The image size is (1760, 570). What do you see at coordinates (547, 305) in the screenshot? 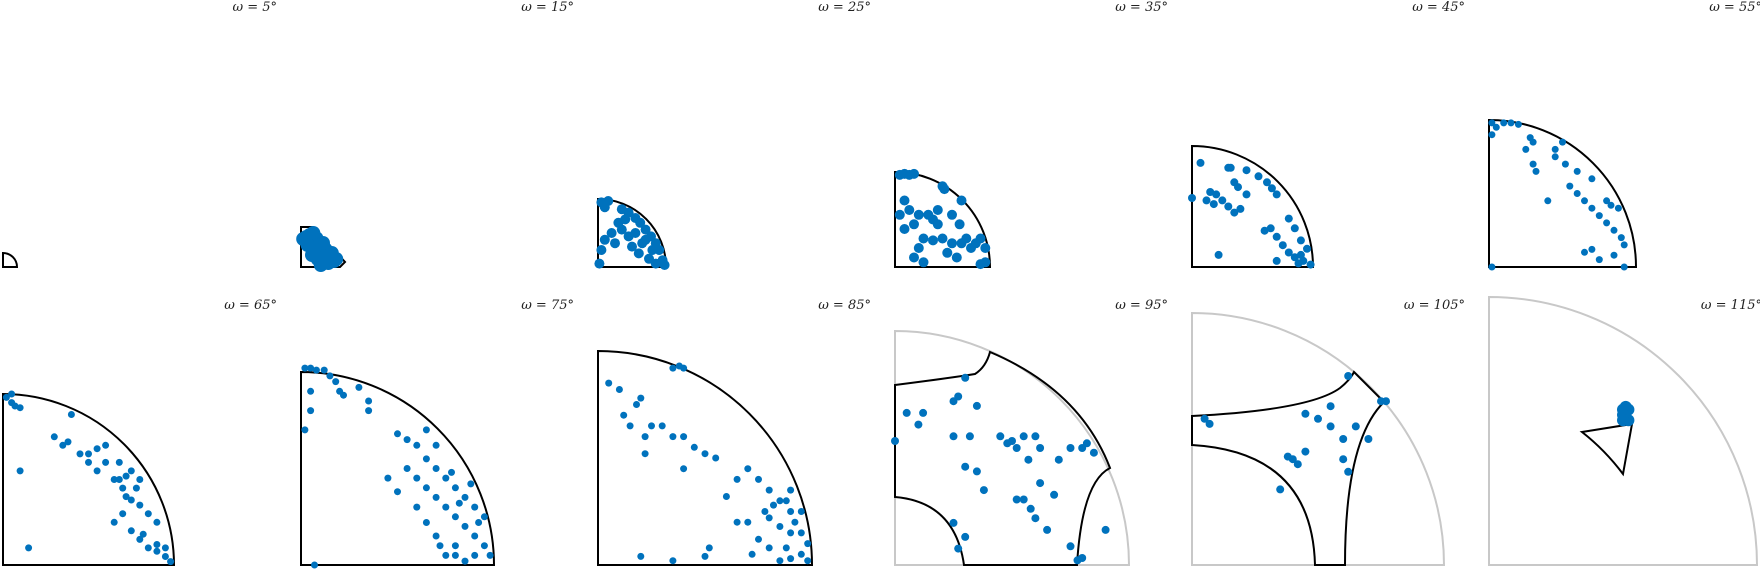
I see `panel-title: ω = 75°` at bounding box center [547, 305].